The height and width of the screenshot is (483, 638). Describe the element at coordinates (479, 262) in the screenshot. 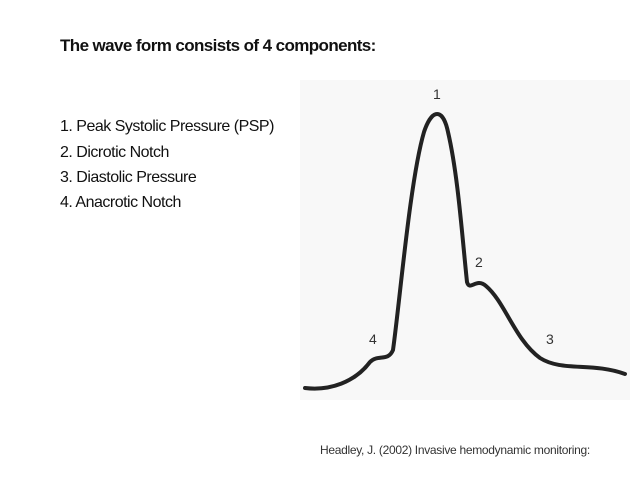

I see `waveform-label: 2` at that location.